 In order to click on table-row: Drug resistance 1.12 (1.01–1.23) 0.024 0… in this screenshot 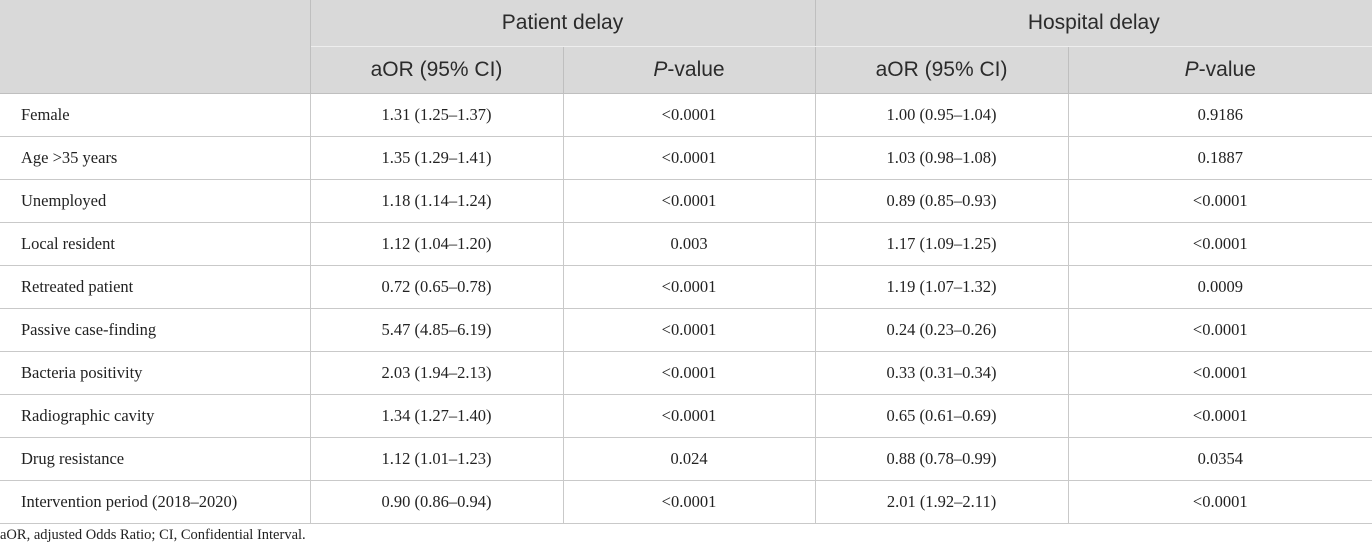, I will do `click(686, 459)`.